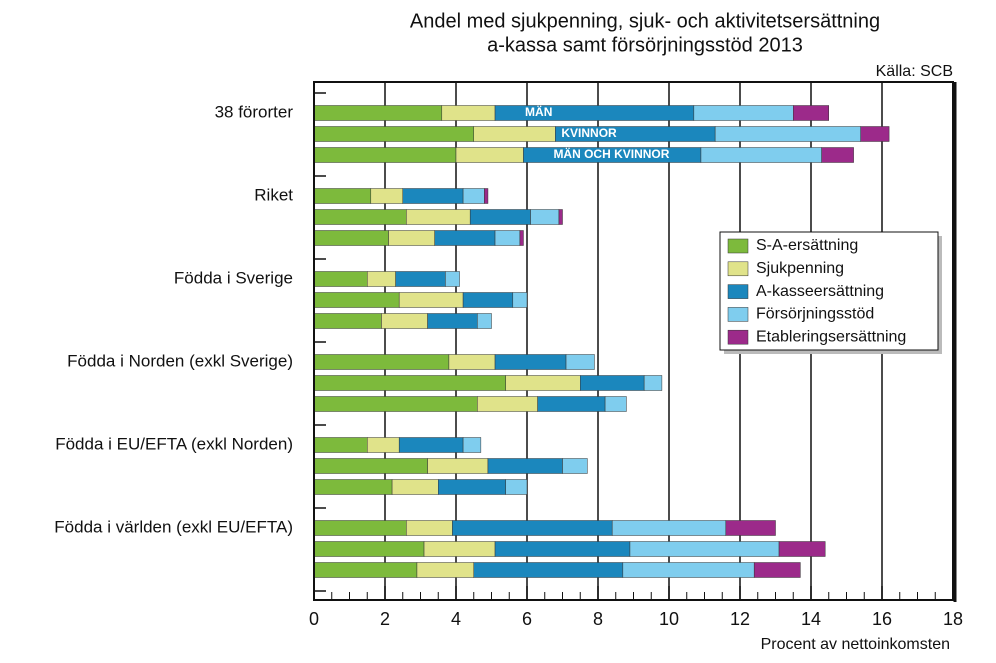 The image size is (996, 663). I want to click on legend-label: Etableringsersättning, so click(831, 336).